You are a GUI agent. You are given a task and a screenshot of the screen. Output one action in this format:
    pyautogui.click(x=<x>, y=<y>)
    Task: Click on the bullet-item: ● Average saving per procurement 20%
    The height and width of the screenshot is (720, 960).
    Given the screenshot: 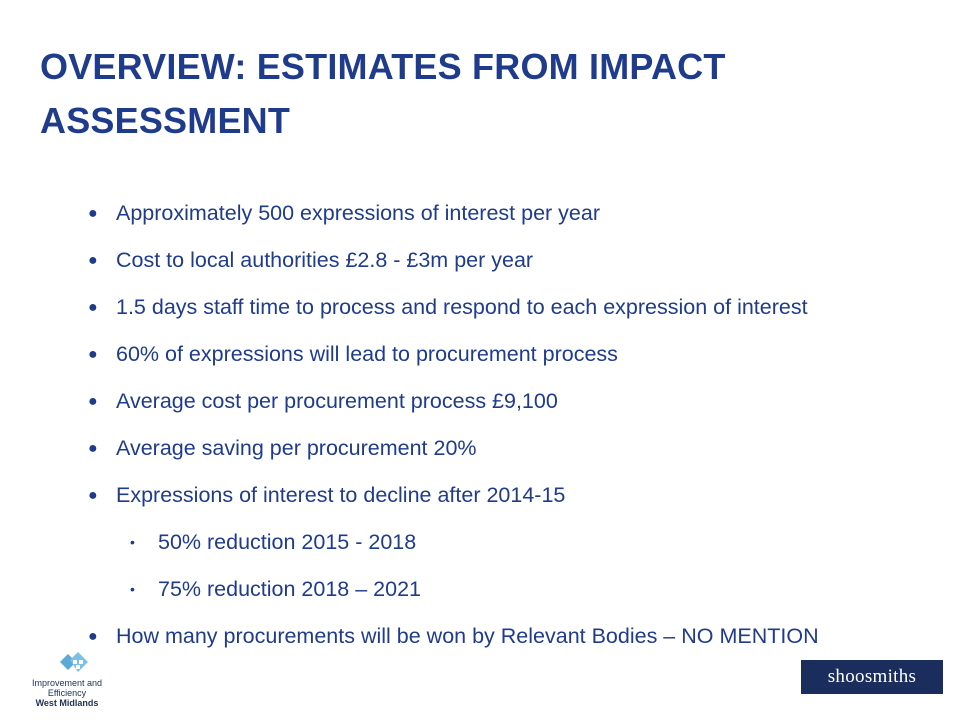 What is the action you would take?
    pyautogui.click(x=513, y=448)
    